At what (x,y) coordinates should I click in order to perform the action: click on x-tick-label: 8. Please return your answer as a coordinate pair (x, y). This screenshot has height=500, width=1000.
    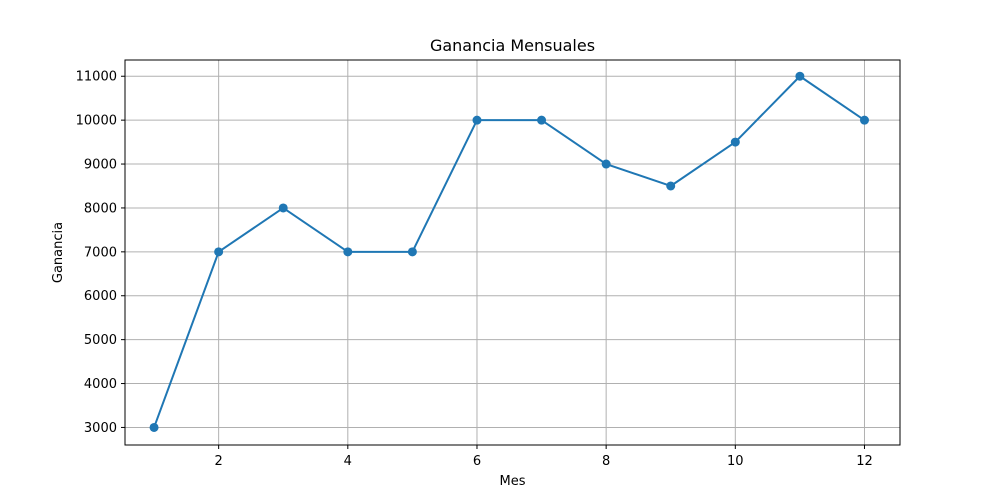
    Looking at the image, I should click on (606, 461).